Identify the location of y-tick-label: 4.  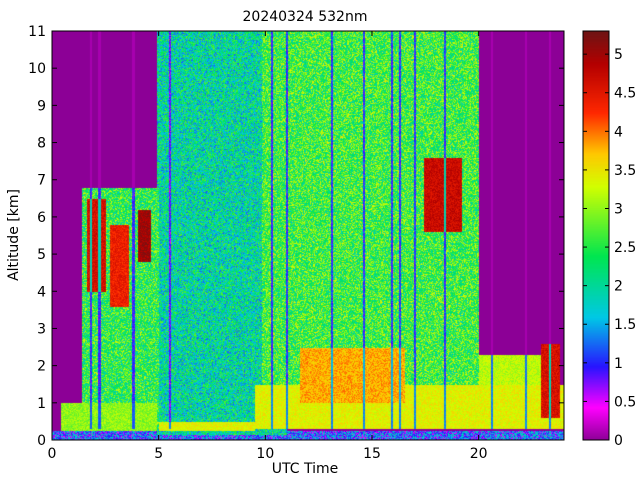
(41, 292).